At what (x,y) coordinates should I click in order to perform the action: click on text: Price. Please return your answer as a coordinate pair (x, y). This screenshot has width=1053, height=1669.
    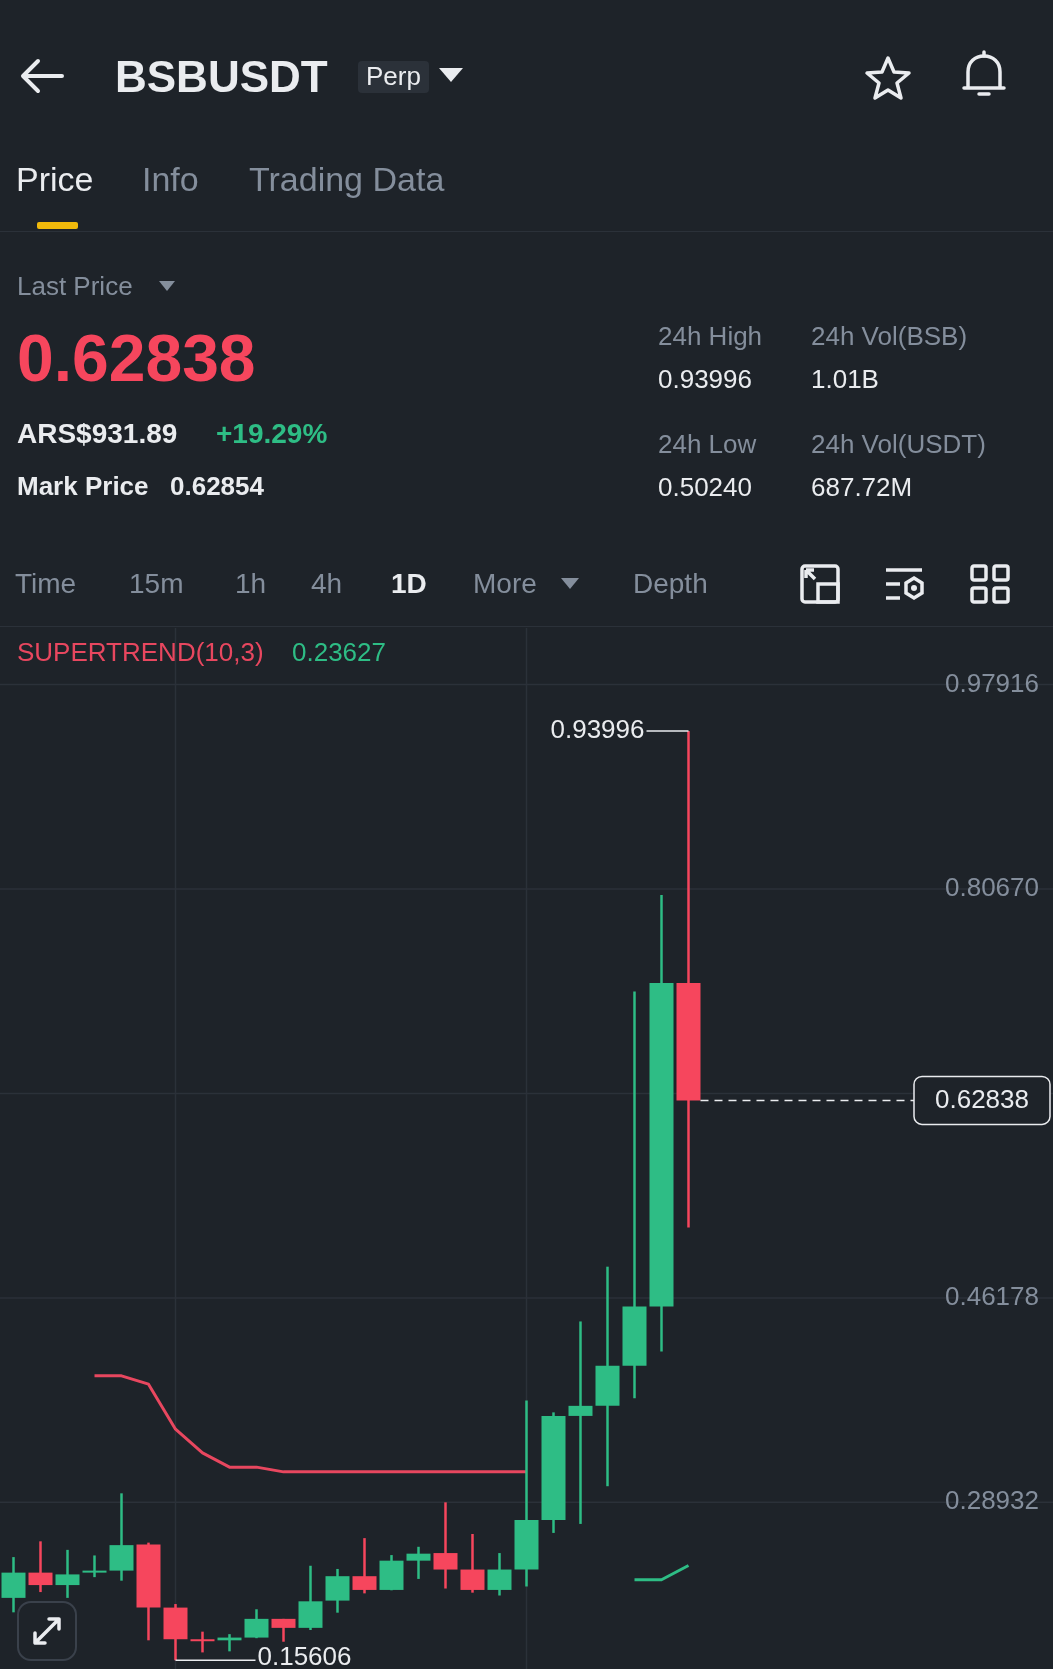
    Looking at the image, I should click on (55, 179).